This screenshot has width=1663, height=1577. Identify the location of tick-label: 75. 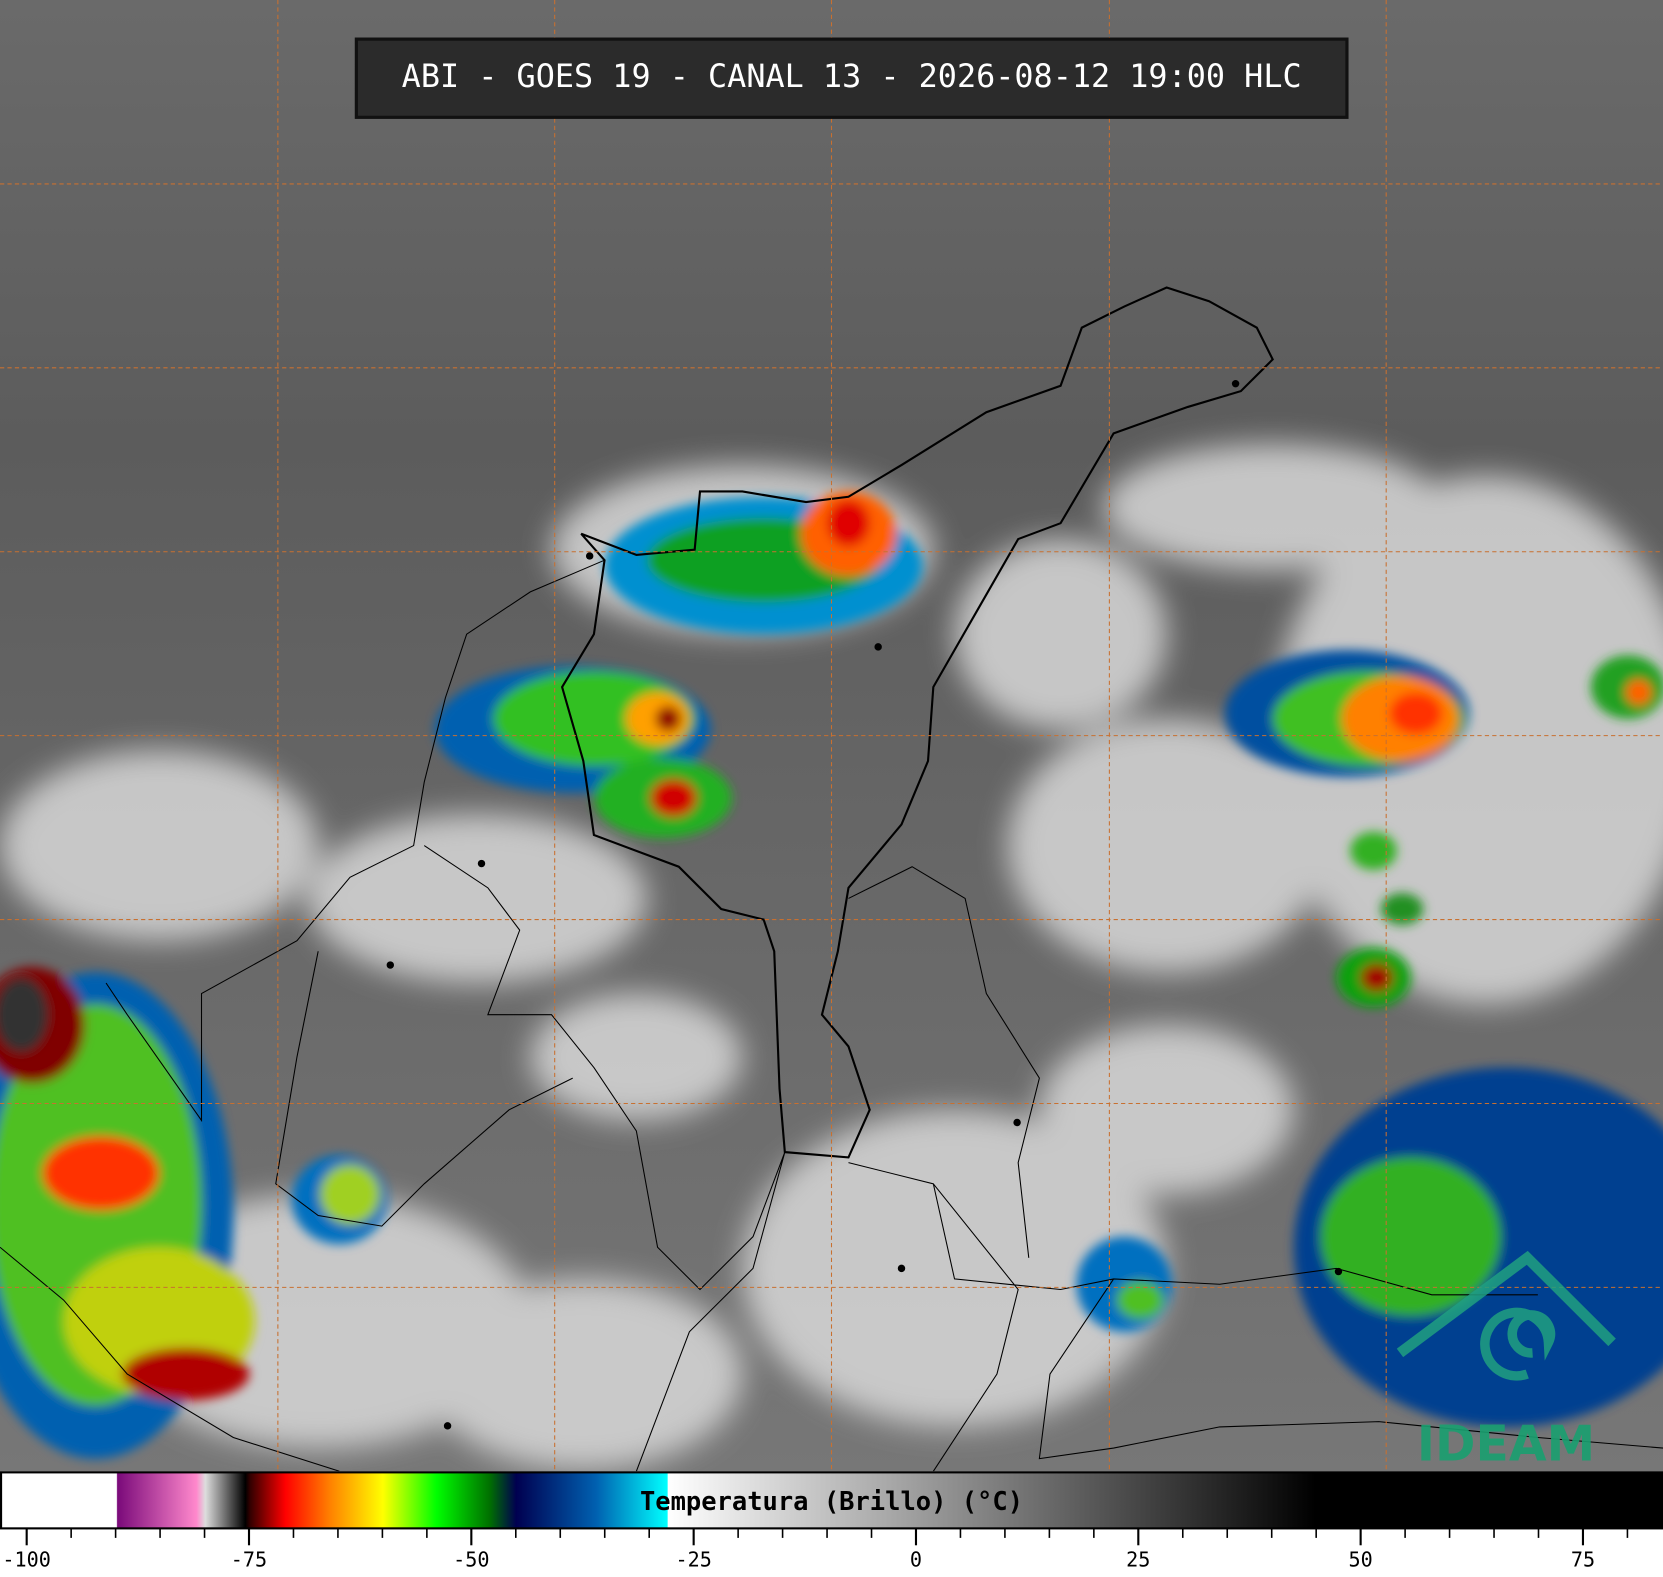
(1583, 1560).